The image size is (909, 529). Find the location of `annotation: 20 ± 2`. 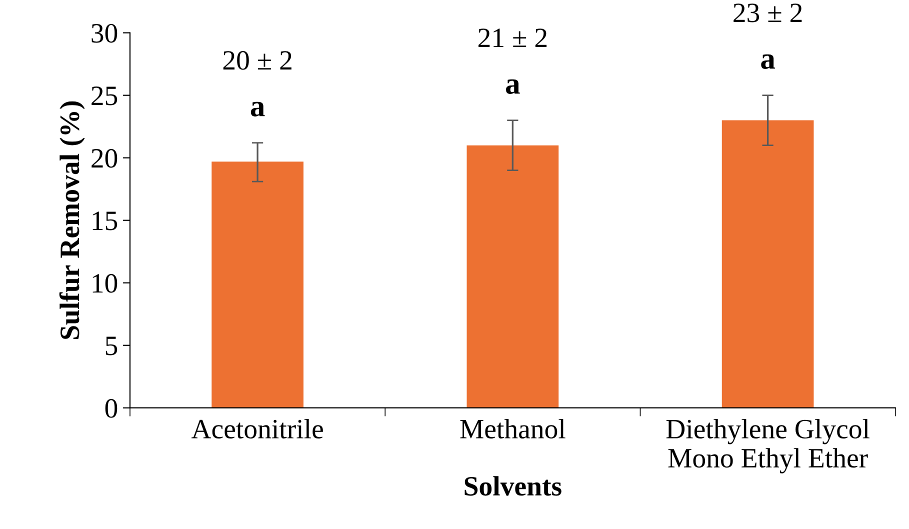

annotation: 20 ± 2 is located at coordinates (257, 60).